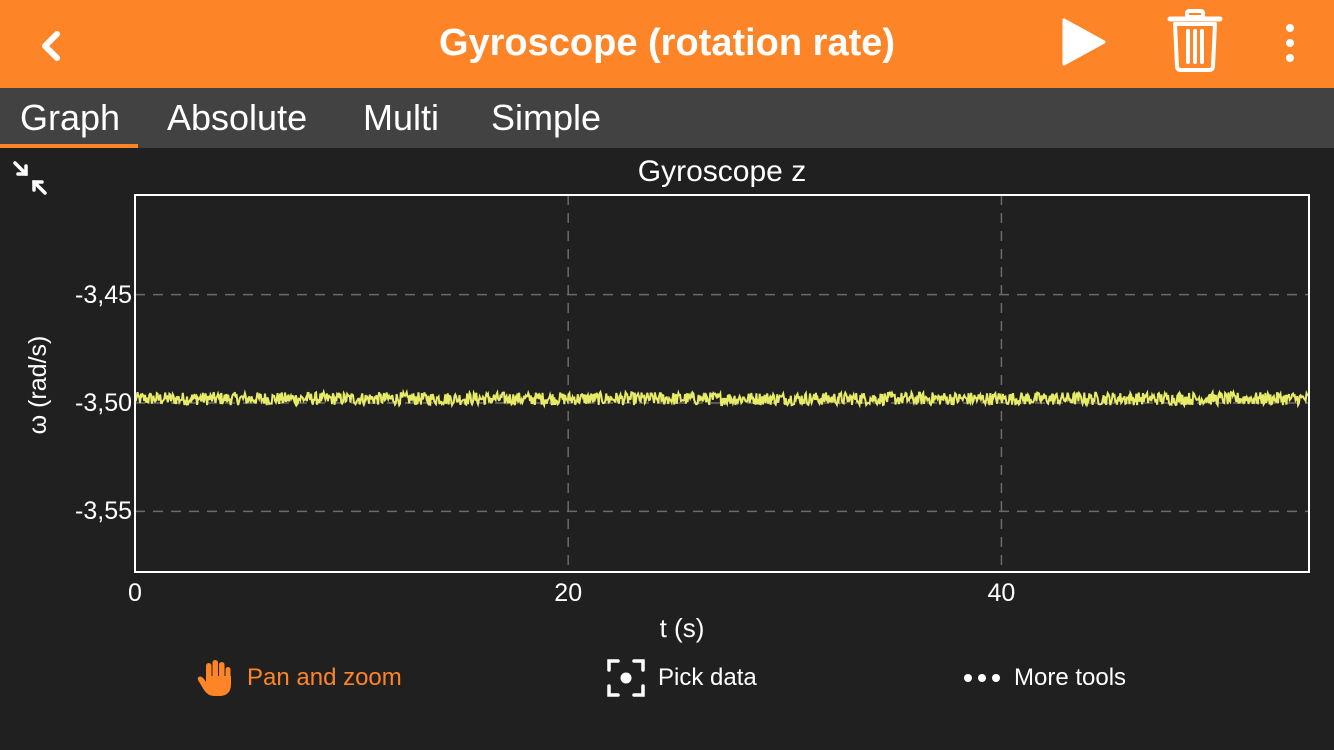  What do you see at coordinates (722, 171) in the screenshot?
I see `chart-title: Gyroscope z` at bounding box center [722, 171].